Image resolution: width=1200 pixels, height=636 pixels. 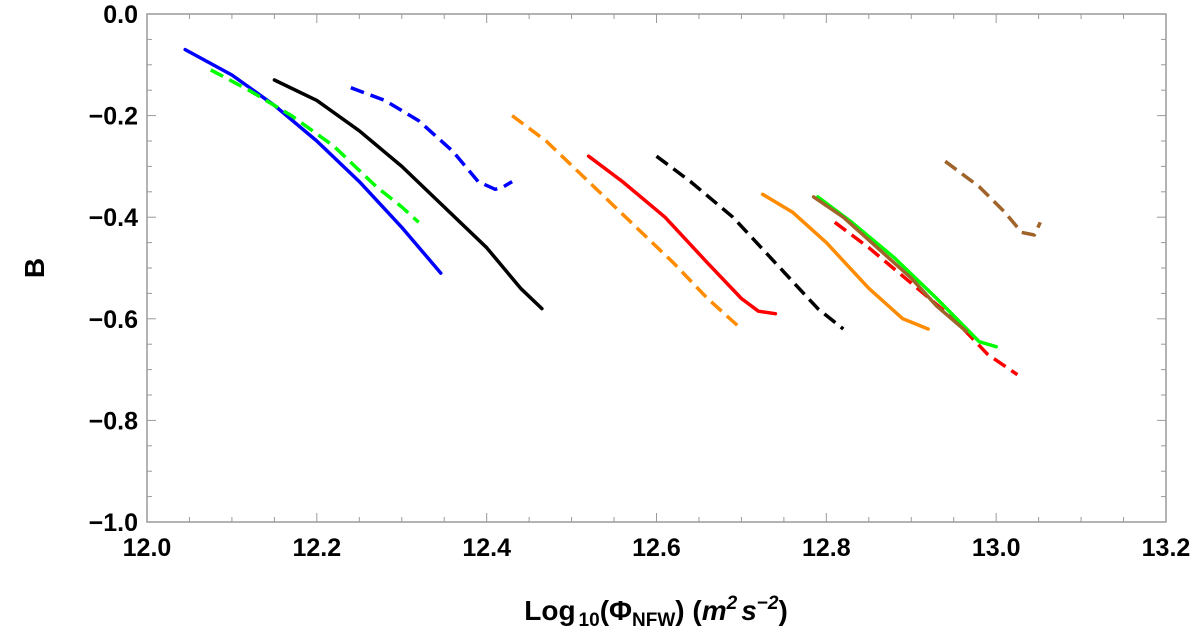 I want to click on x-tick-label: 12.8, so click(x=826, y=548).